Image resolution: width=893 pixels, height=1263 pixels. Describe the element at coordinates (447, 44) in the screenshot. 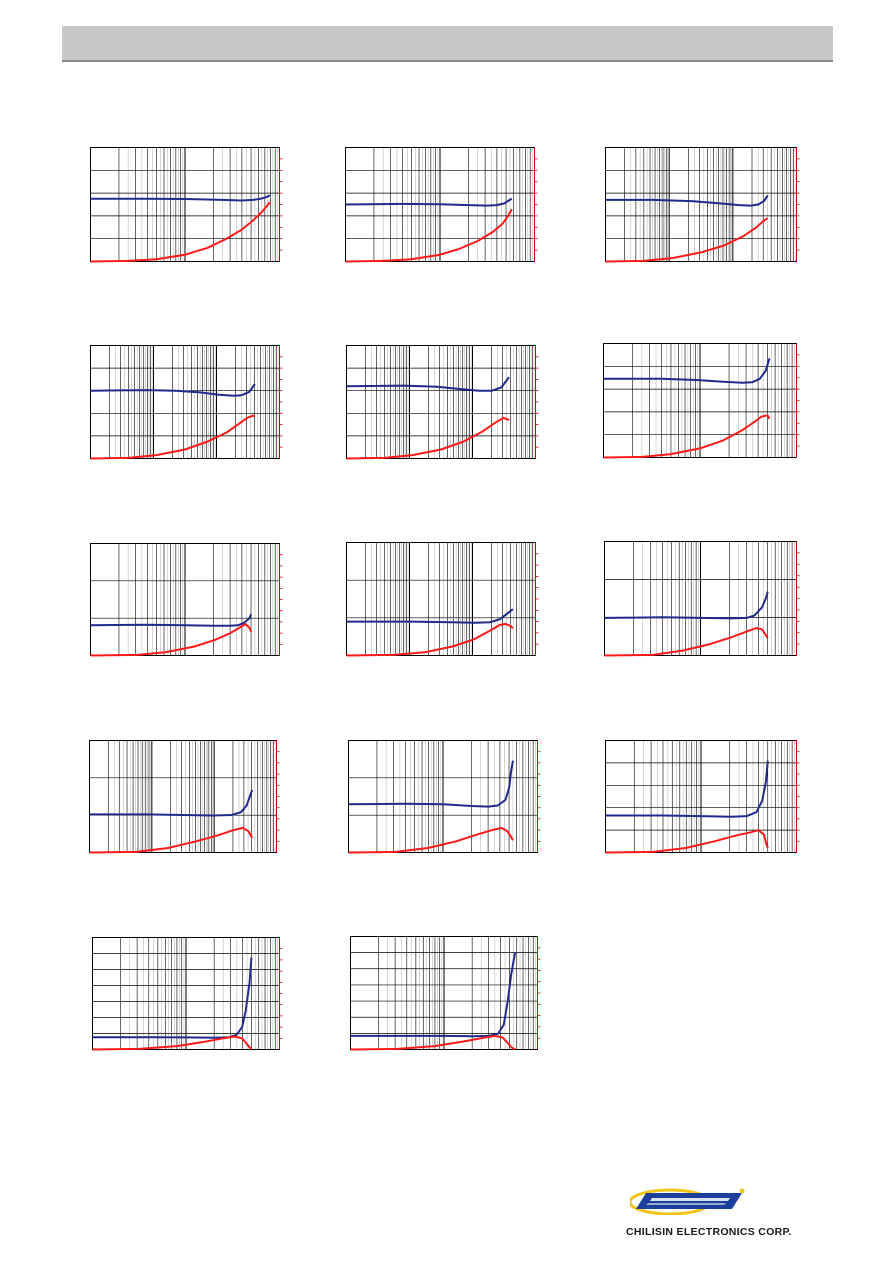

I see `page-header-bar` at that location.